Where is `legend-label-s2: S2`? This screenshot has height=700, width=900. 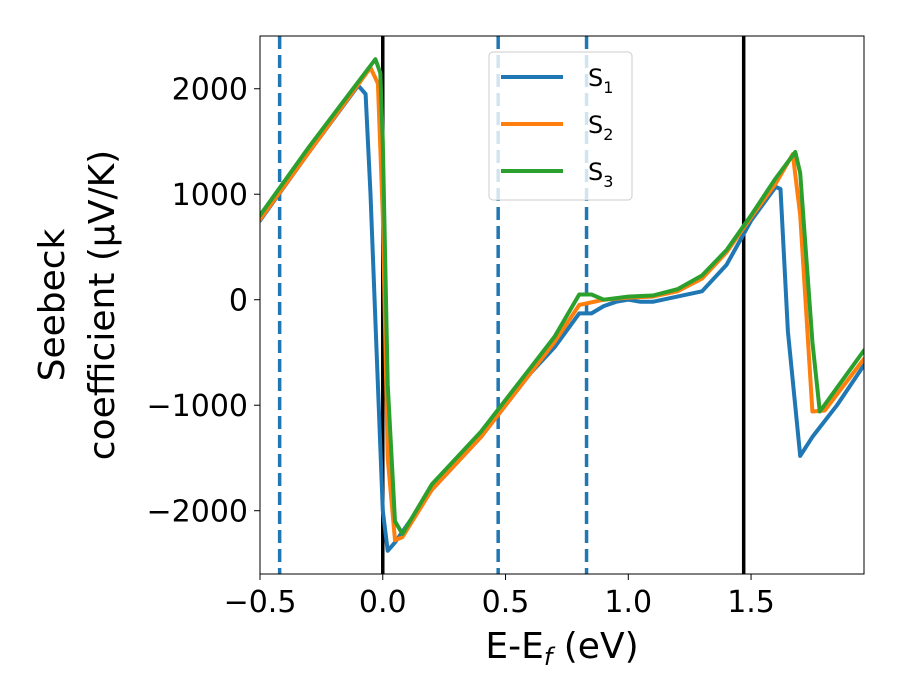
legend-label-s2: S2 is located at coordinates (600, 127).